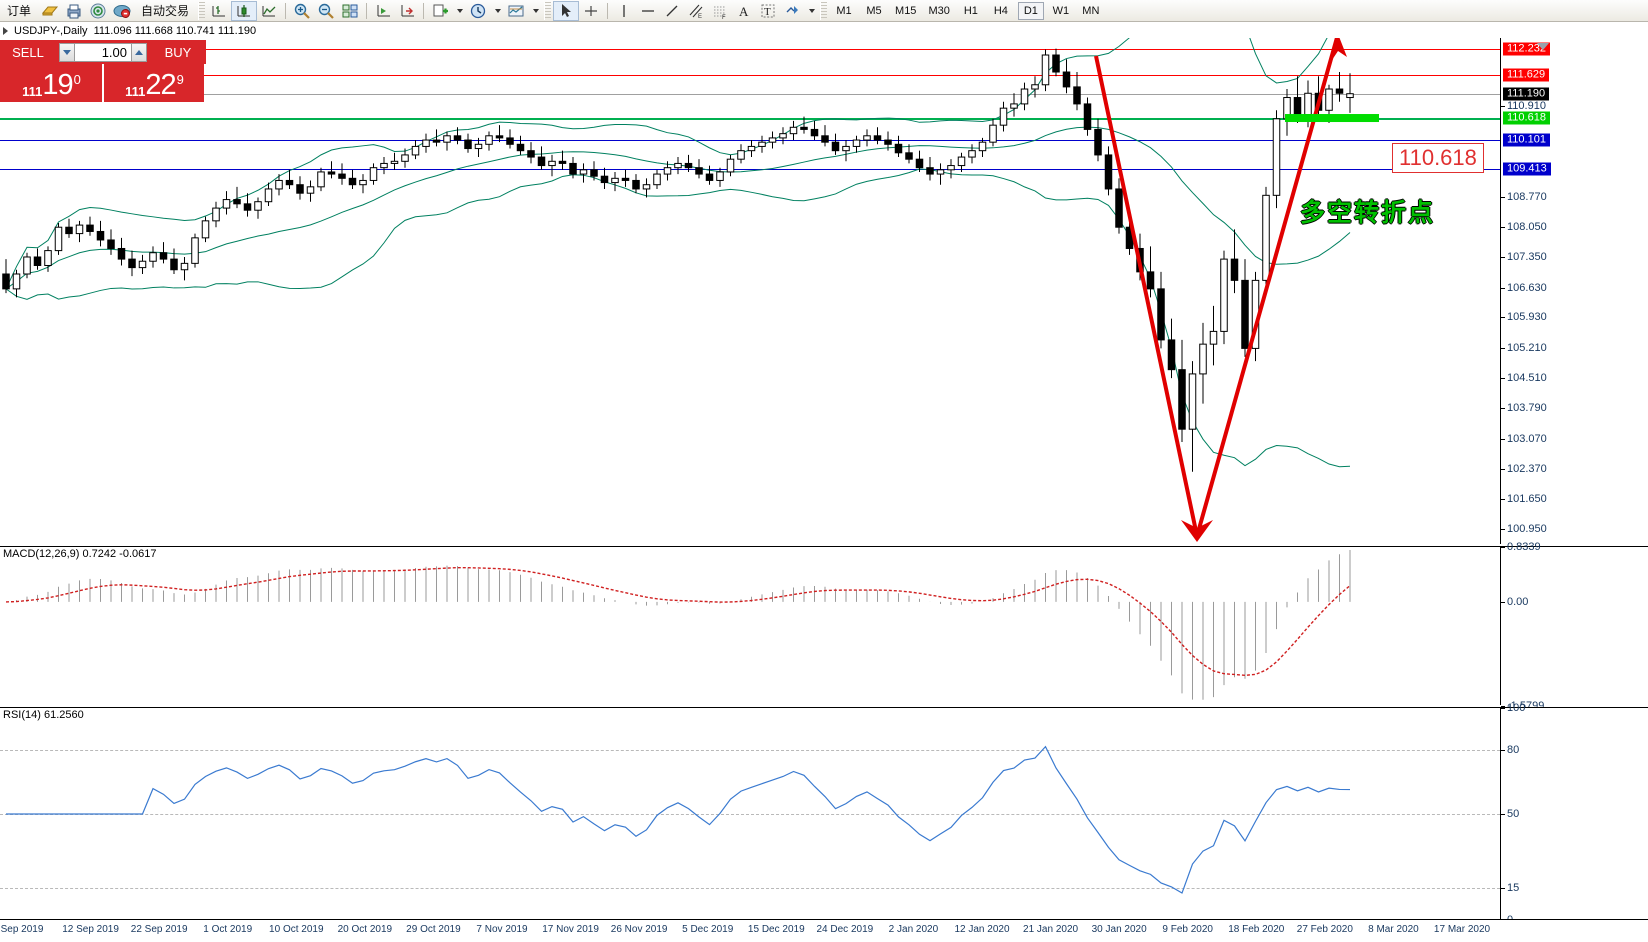 This screenshot has width=1648, height=942. Describe the element at coordinates (1368, 213) in the screenshot. I see `chinese-annotation: 多空转折点` at that location.